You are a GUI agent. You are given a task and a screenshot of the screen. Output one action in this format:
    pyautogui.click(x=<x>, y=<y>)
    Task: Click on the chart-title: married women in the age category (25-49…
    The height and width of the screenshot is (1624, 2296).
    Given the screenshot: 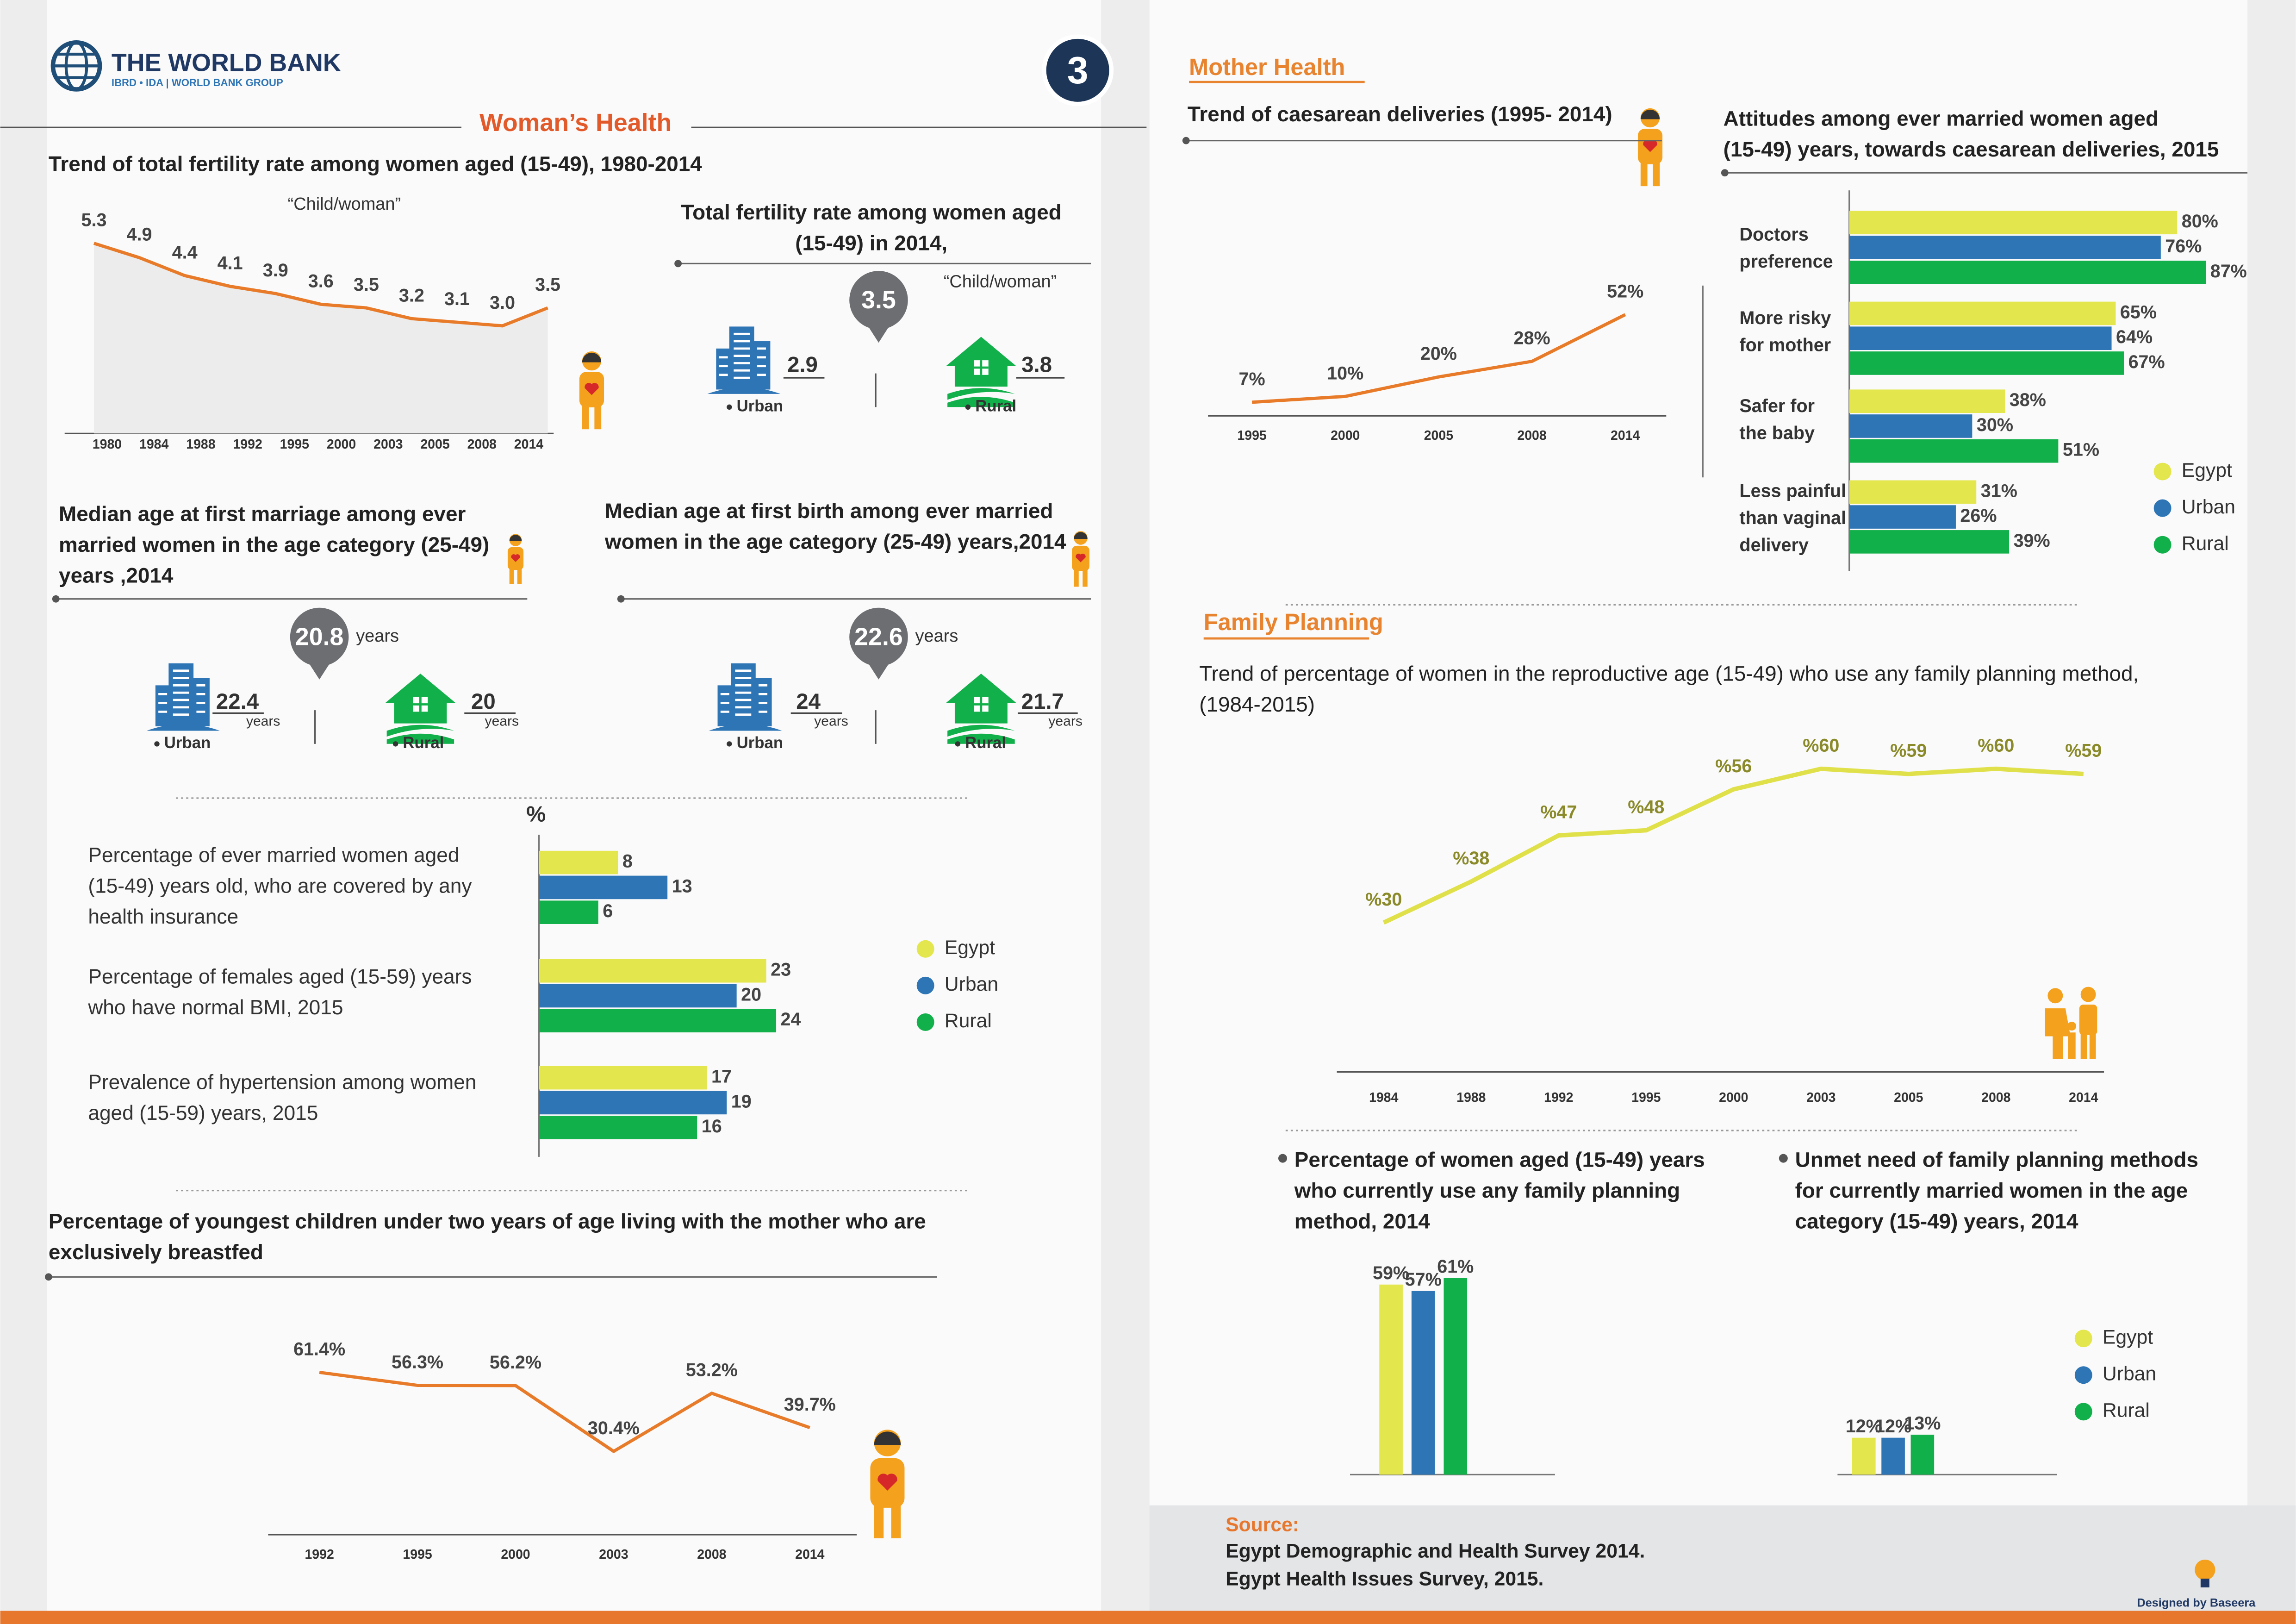 What is the action you would take?
    pyautogui.click(x=274, y=544)
    